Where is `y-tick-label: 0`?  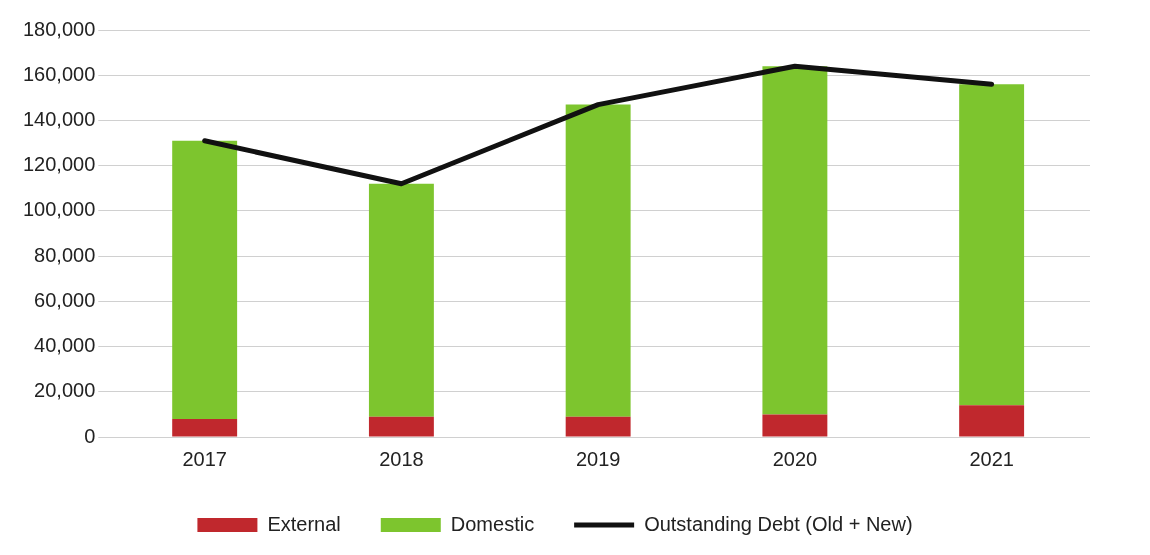
y-tick-label: 0 is located at coordinates (90, 435).